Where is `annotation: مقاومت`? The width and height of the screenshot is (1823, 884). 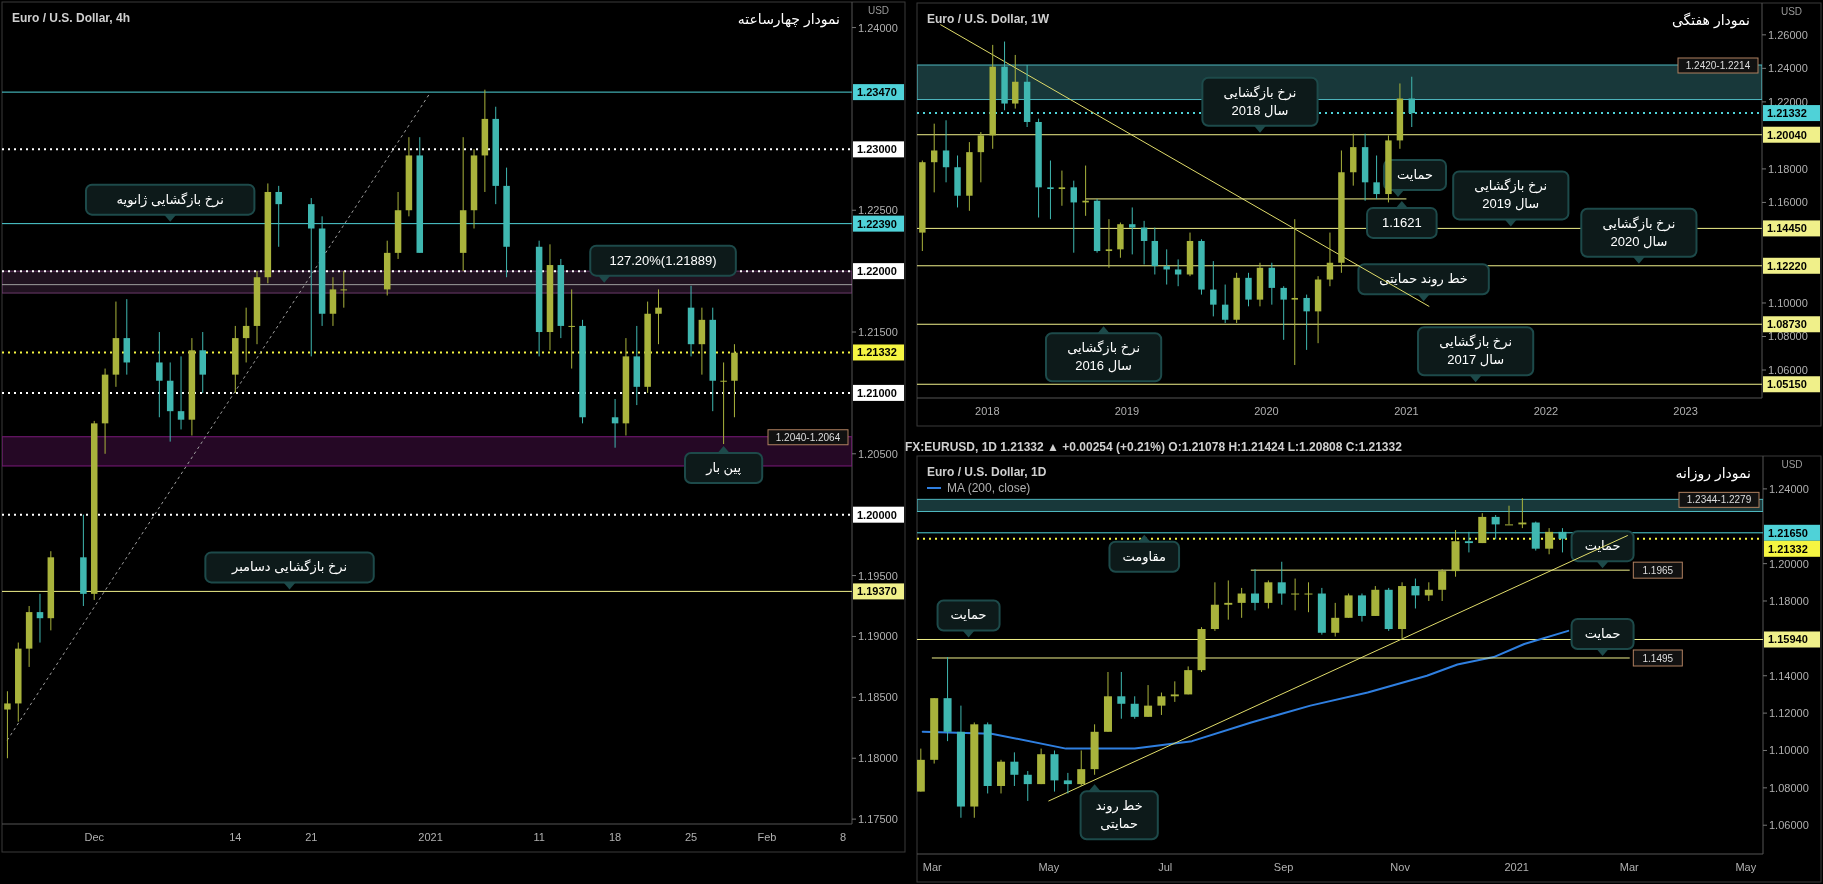 annotation: مقاومت is located at coordinates (1144, 556).